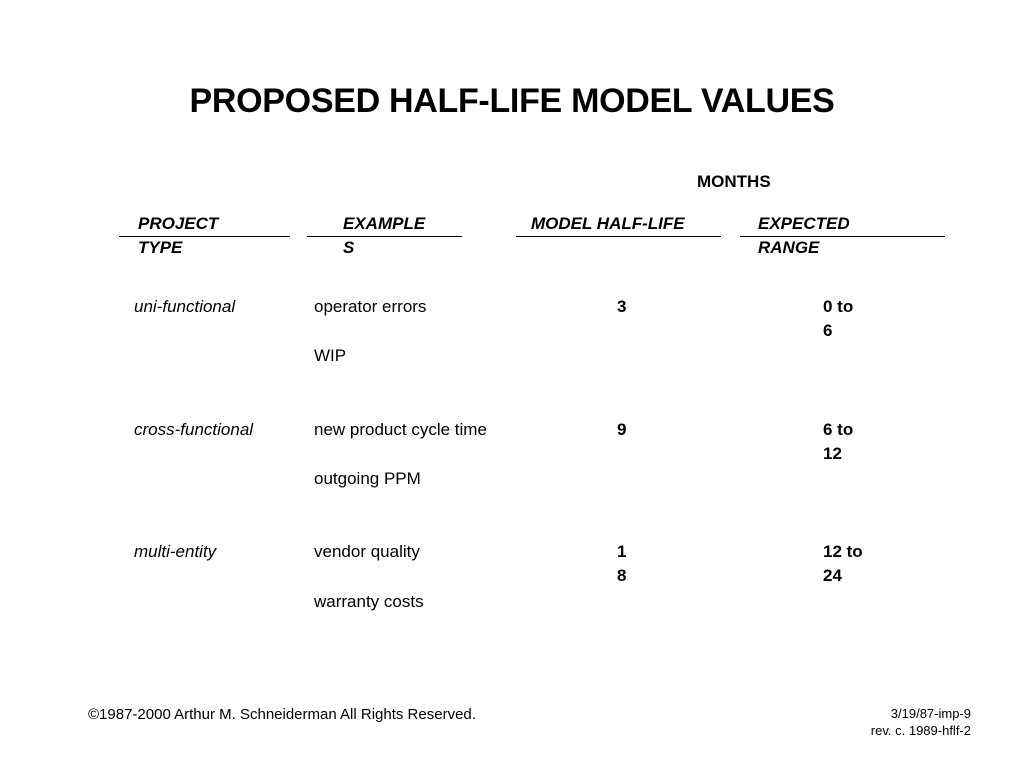 The width and height of the screenshot is (1024, 768). I want to click on row-2-half-life: 9, so click(622, 429).